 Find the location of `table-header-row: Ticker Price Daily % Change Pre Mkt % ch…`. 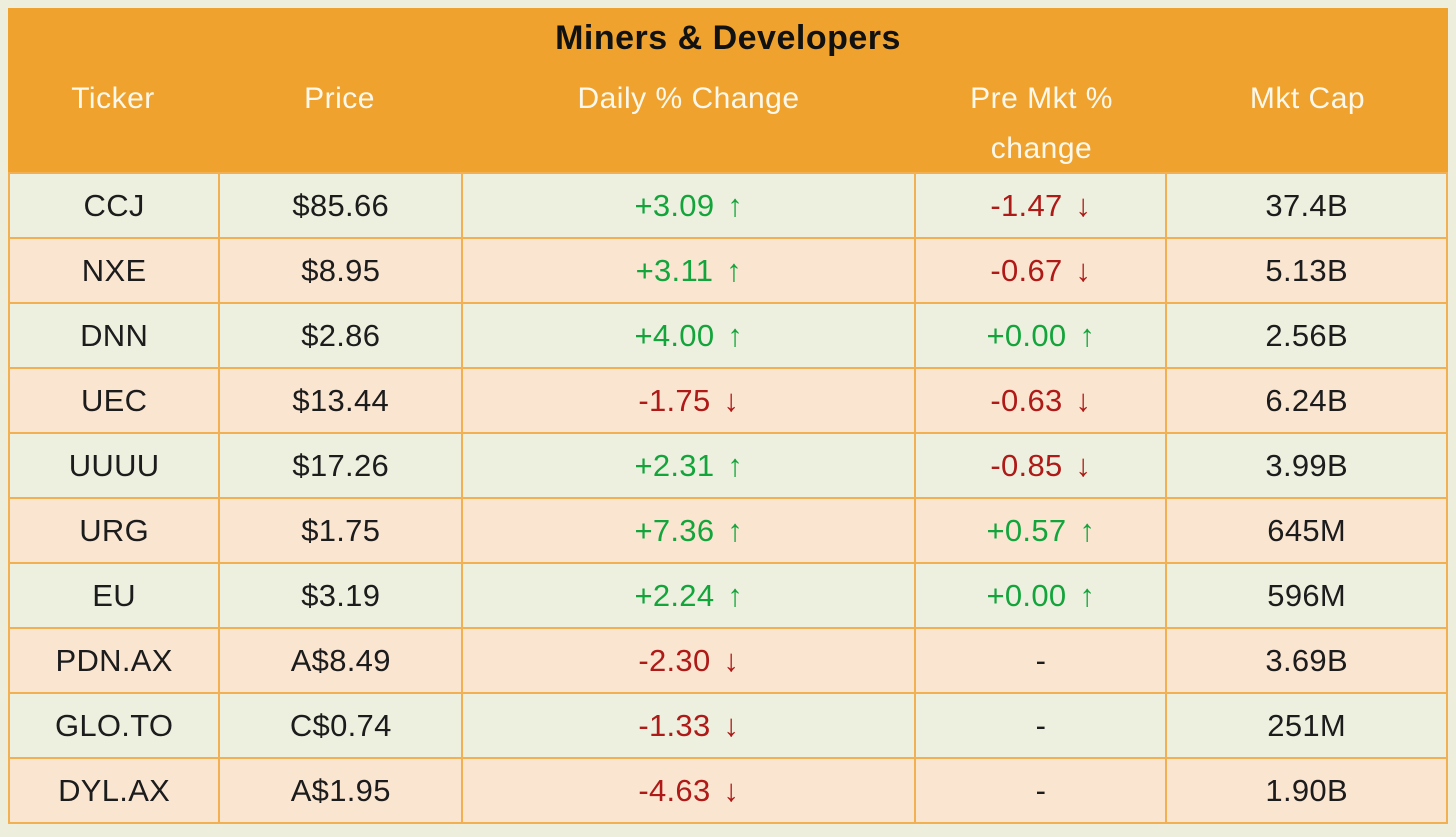

table-header-row: Ticker Price Daily % Change Pre Mkt % ch… is located at coordinates (728, 120).